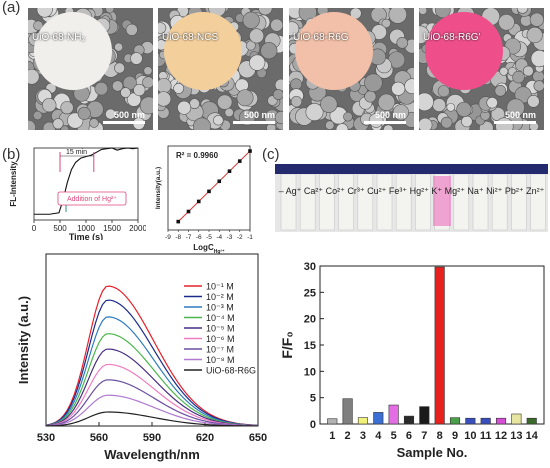 The width and height of the screenshot is (550, 468). I want to click on x-tick-label: 560, so click(99, 438).